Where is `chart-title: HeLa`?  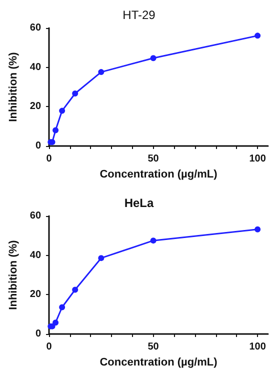
chart-title: HeLa is located at coordinates (139, 203).